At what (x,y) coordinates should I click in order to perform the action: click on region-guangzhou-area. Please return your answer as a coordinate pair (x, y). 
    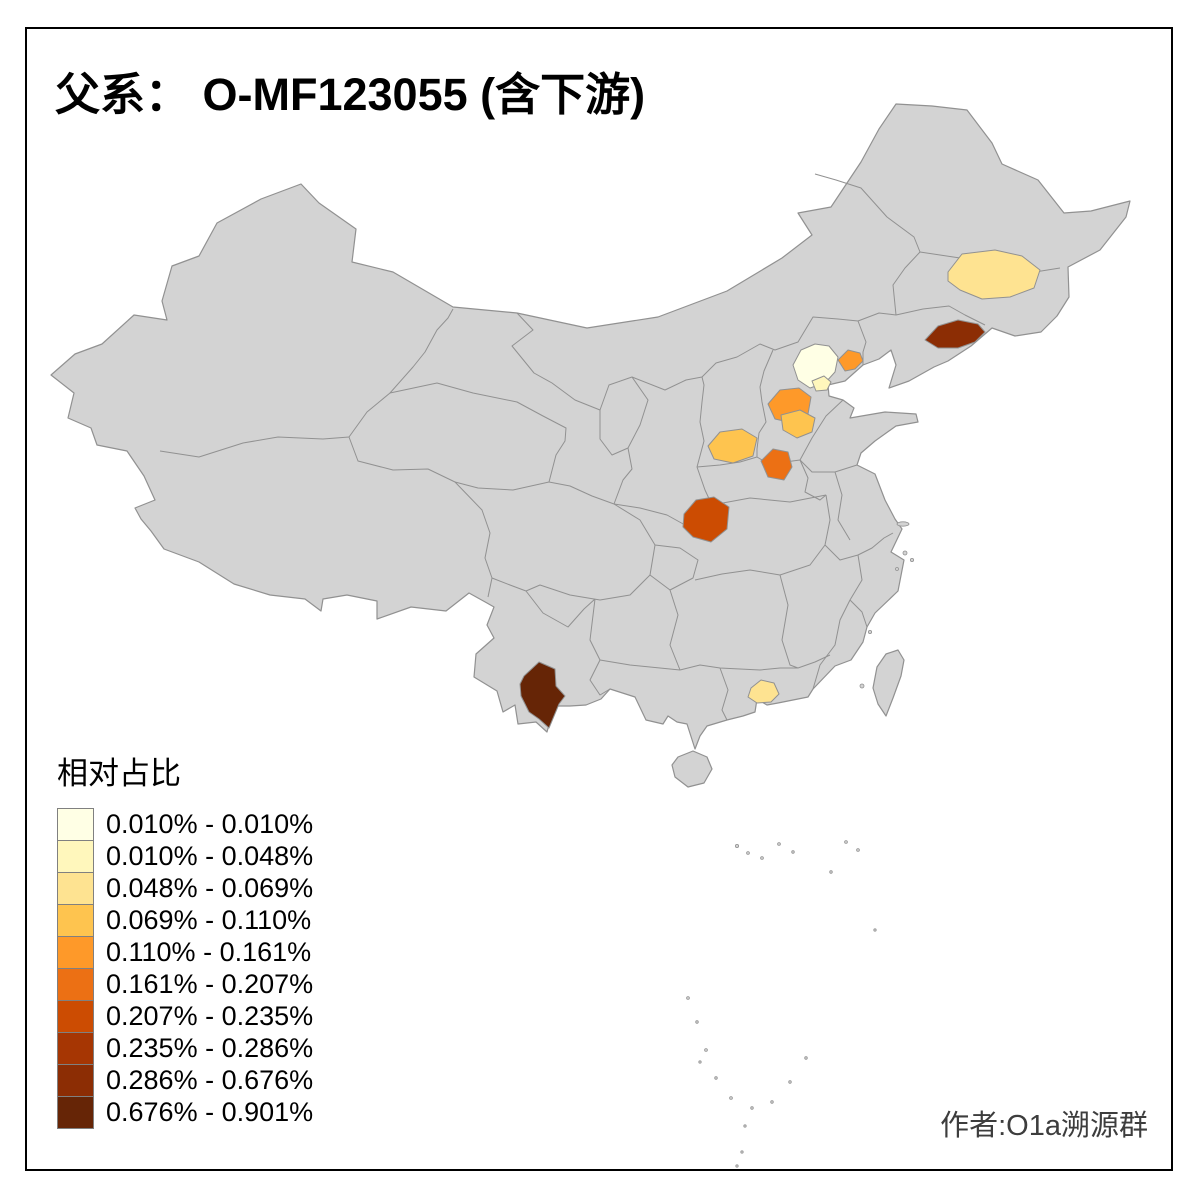
    Looking at the image, I should click on (763, 691).